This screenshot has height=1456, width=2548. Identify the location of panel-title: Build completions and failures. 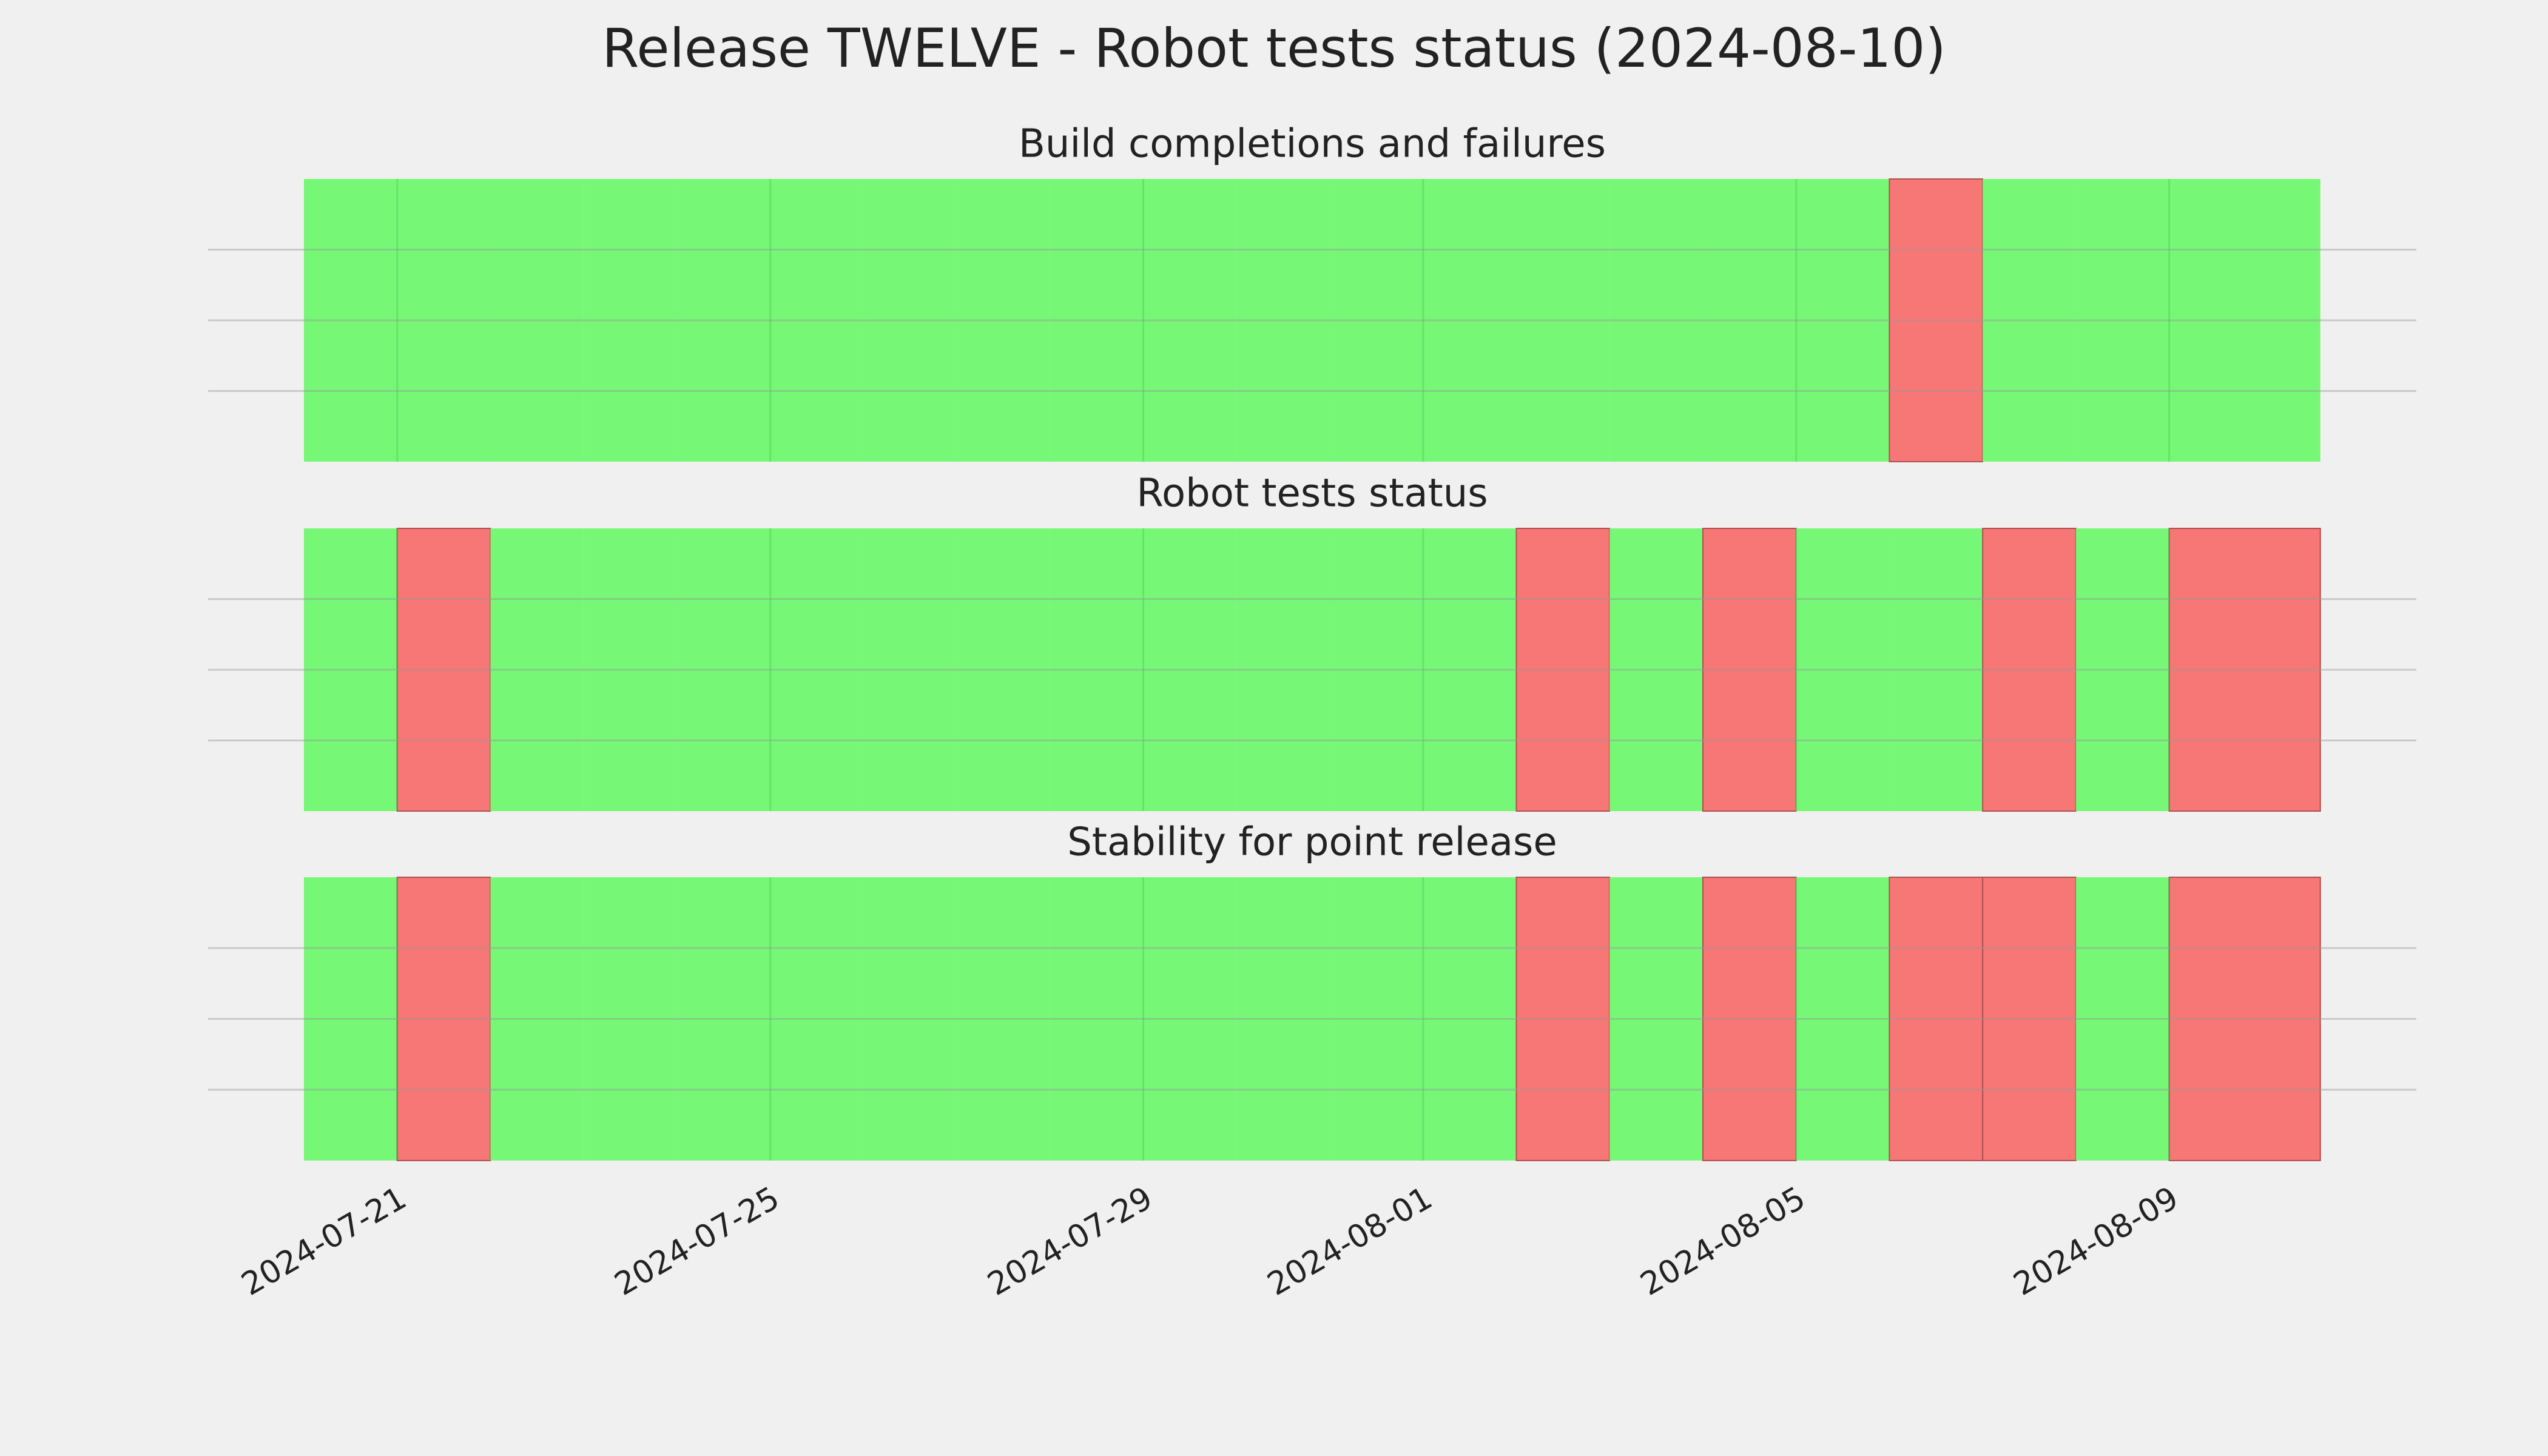
(1312, 144).